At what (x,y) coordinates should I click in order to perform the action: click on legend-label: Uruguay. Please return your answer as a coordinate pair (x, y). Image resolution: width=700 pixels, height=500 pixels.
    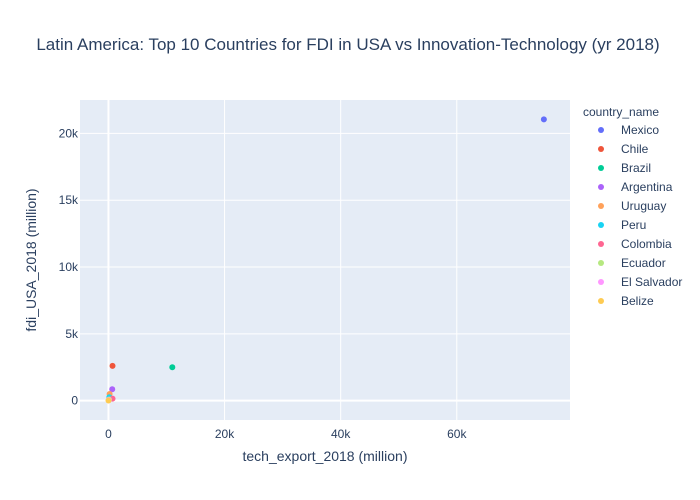
    Looking at the image, I should click on (643, 206).